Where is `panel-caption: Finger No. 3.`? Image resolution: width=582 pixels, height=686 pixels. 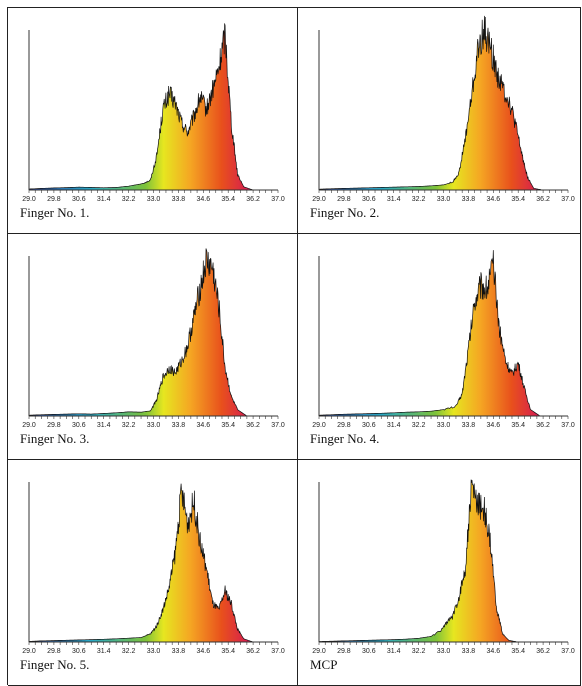 panel-caption: Finger No. 3. is located at coordinates (55, 438).